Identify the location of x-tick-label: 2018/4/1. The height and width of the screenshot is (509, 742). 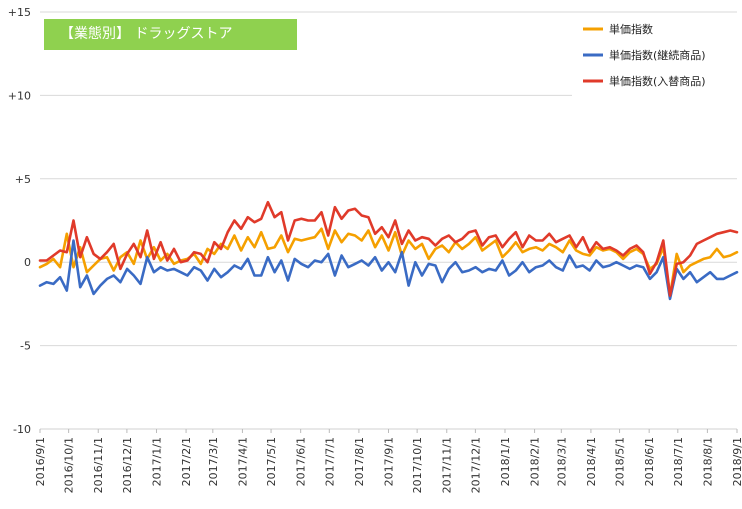
(591, 461).